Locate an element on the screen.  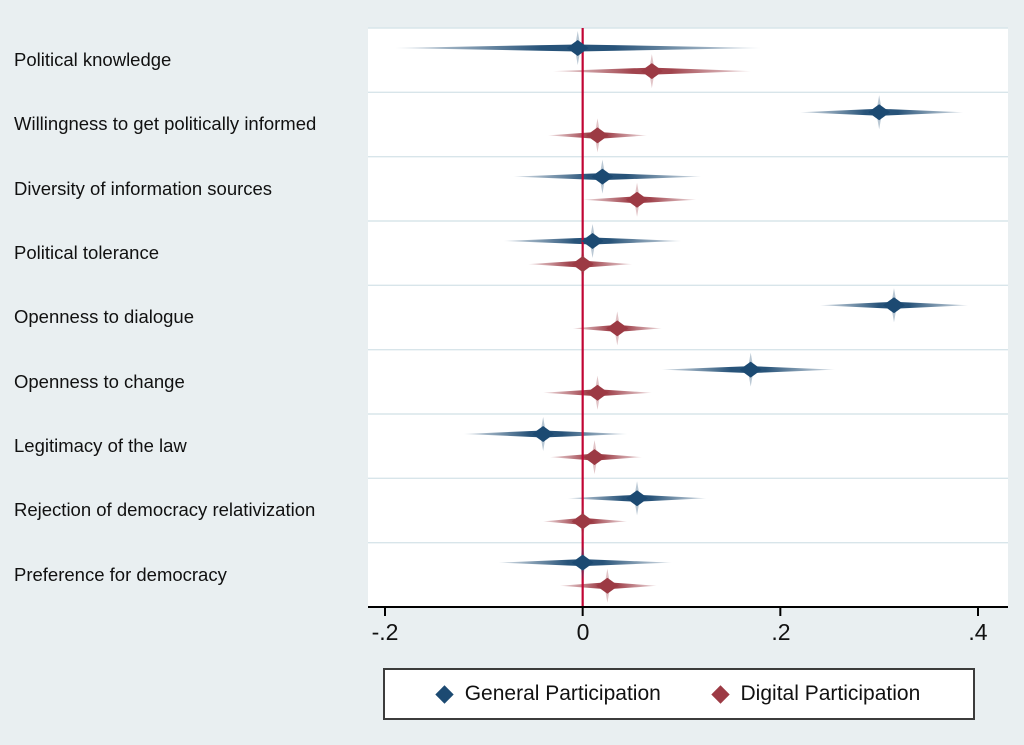
x-tick-label: .4 is located at coordinates (978, 632).